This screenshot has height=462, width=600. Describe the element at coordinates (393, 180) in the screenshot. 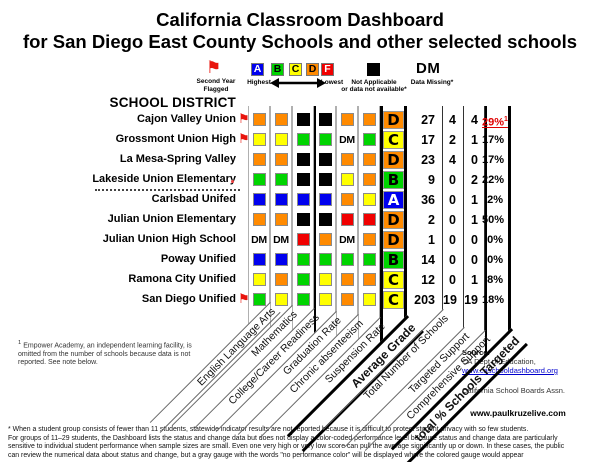

I see `grade-cell: B` at that location.